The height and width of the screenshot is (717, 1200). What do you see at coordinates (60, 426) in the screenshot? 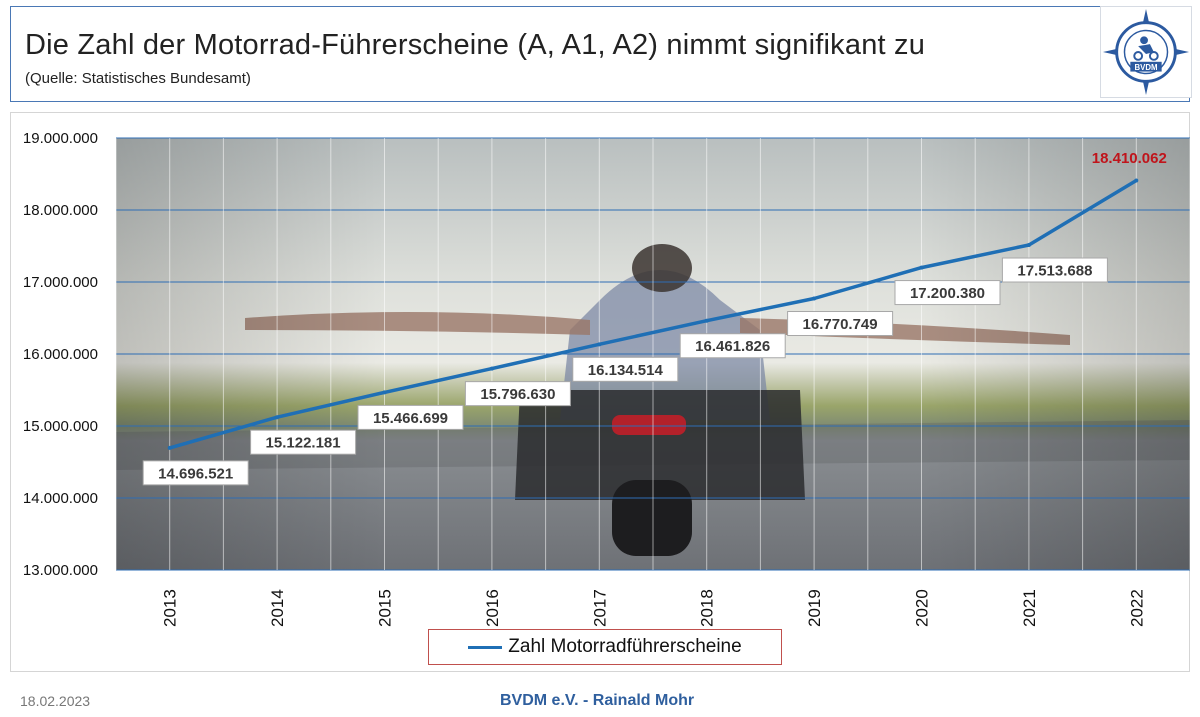
I see `y-tick-label: 15.000.000` at bounding box center [60, 426].